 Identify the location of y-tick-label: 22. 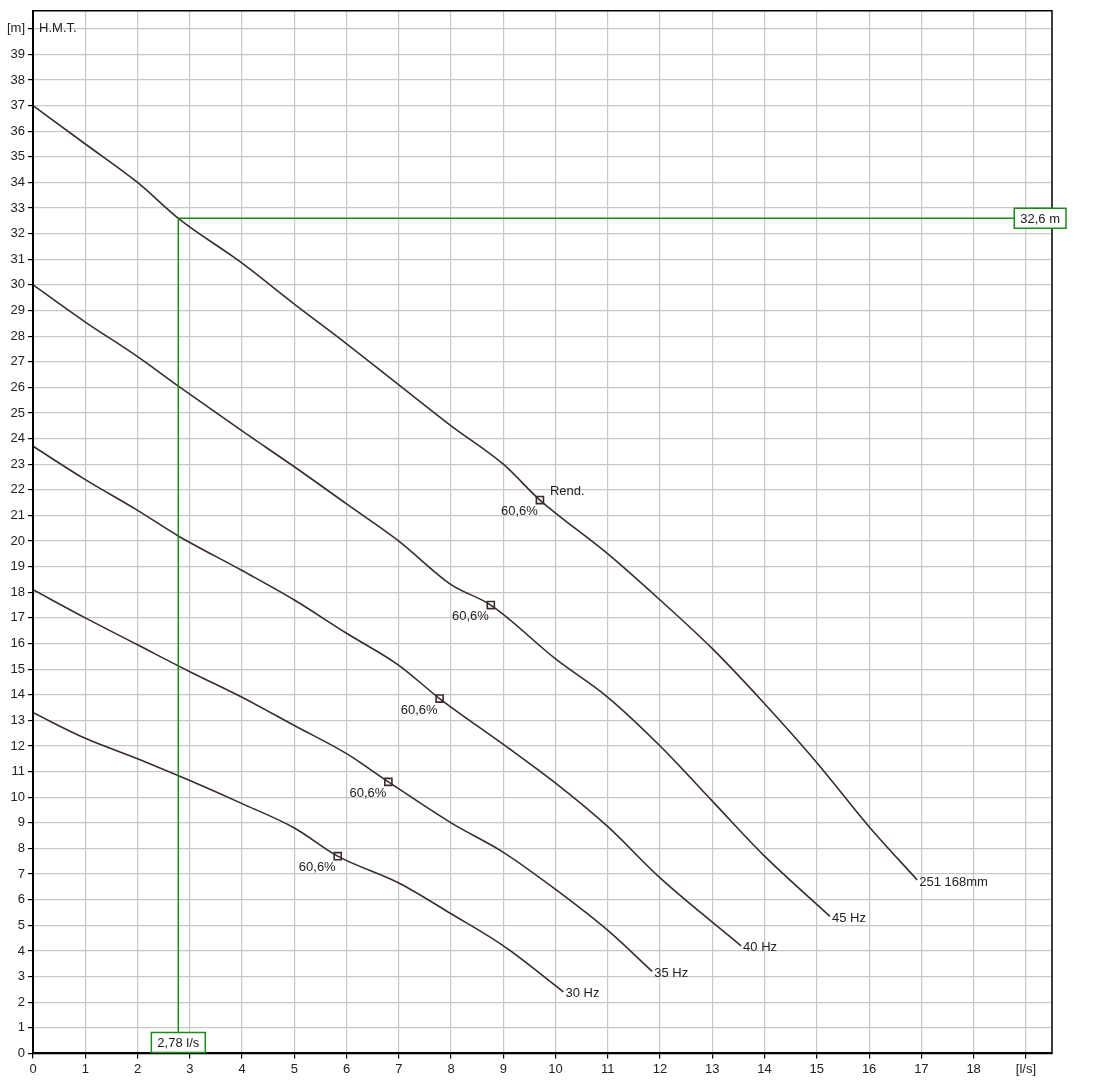
(18, 489).